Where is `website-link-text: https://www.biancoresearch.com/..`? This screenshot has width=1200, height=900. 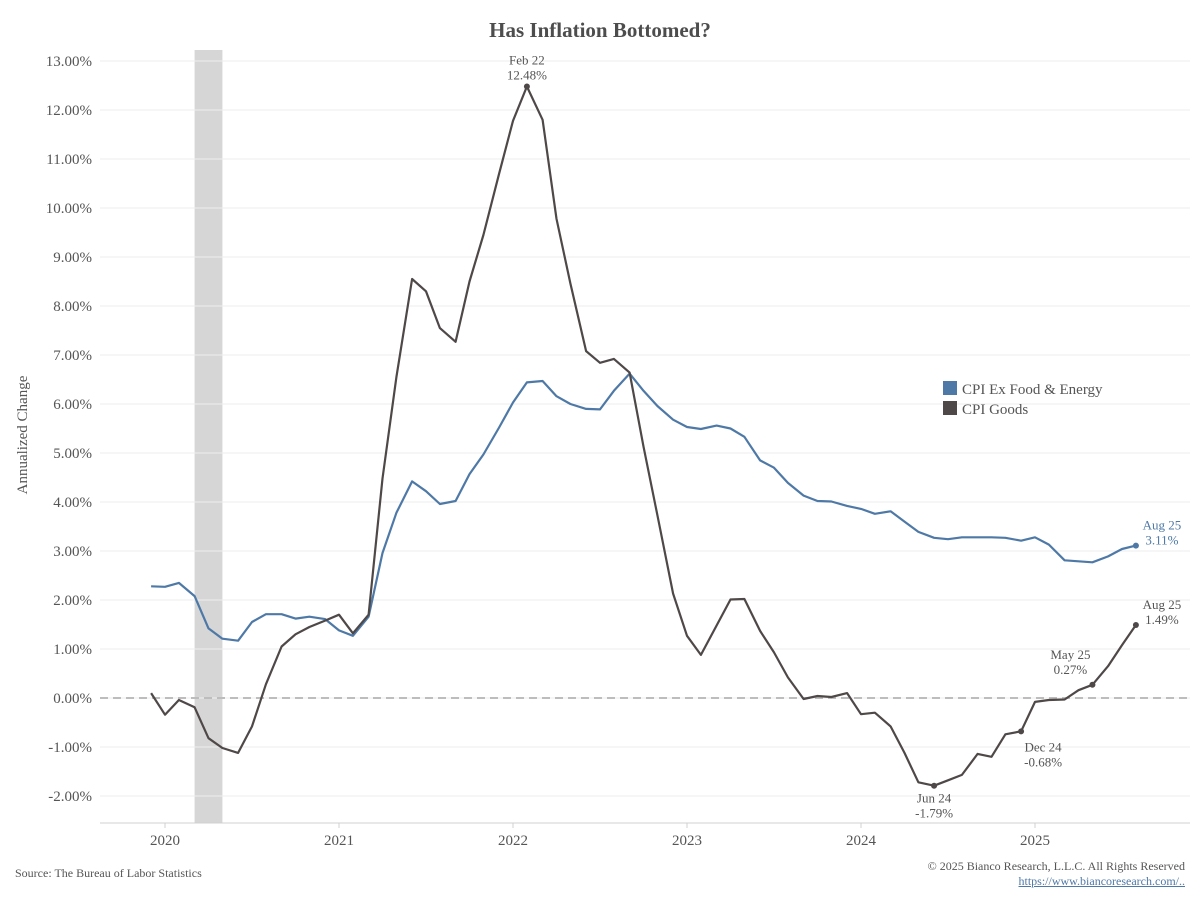 website-link-text: https://www.biancoresearch.com/.. is located at coordinates (1101, 881).